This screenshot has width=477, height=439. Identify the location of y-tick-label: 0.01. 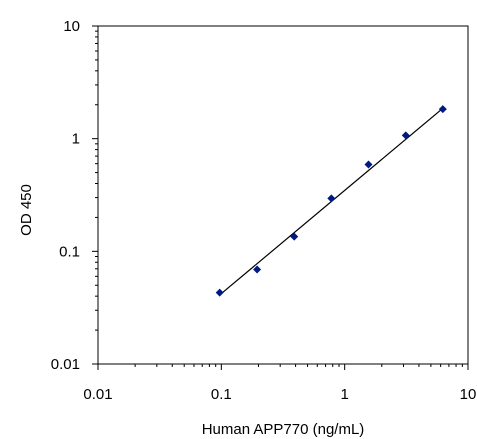
(65, 364).